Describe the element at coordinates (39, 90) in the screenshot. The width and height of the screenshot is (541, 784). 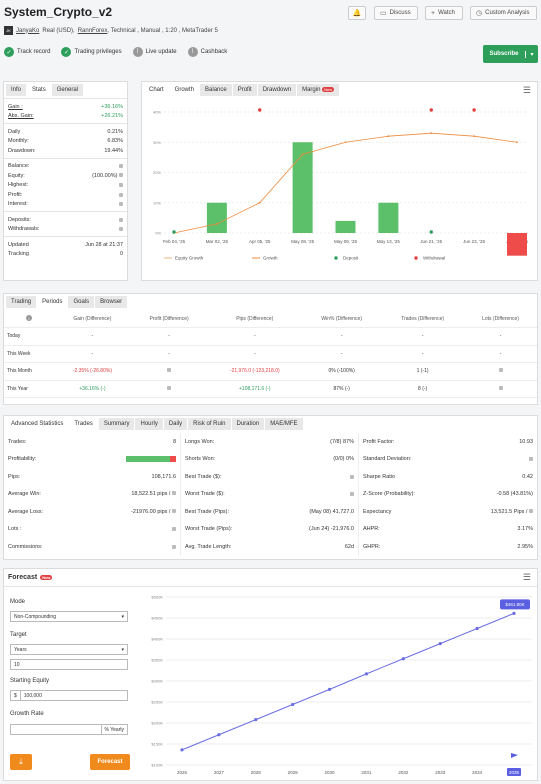
I see `tab-stats: Stats` at that location.